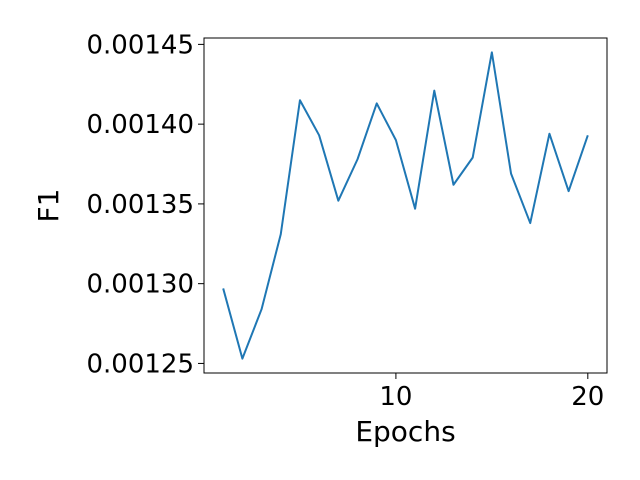 Image resolution: width=640 pixels, height=480 pixels. Describe the element at coordinates (587, 397) in the screenshot. I see `x-tick-label: 20` at that location.